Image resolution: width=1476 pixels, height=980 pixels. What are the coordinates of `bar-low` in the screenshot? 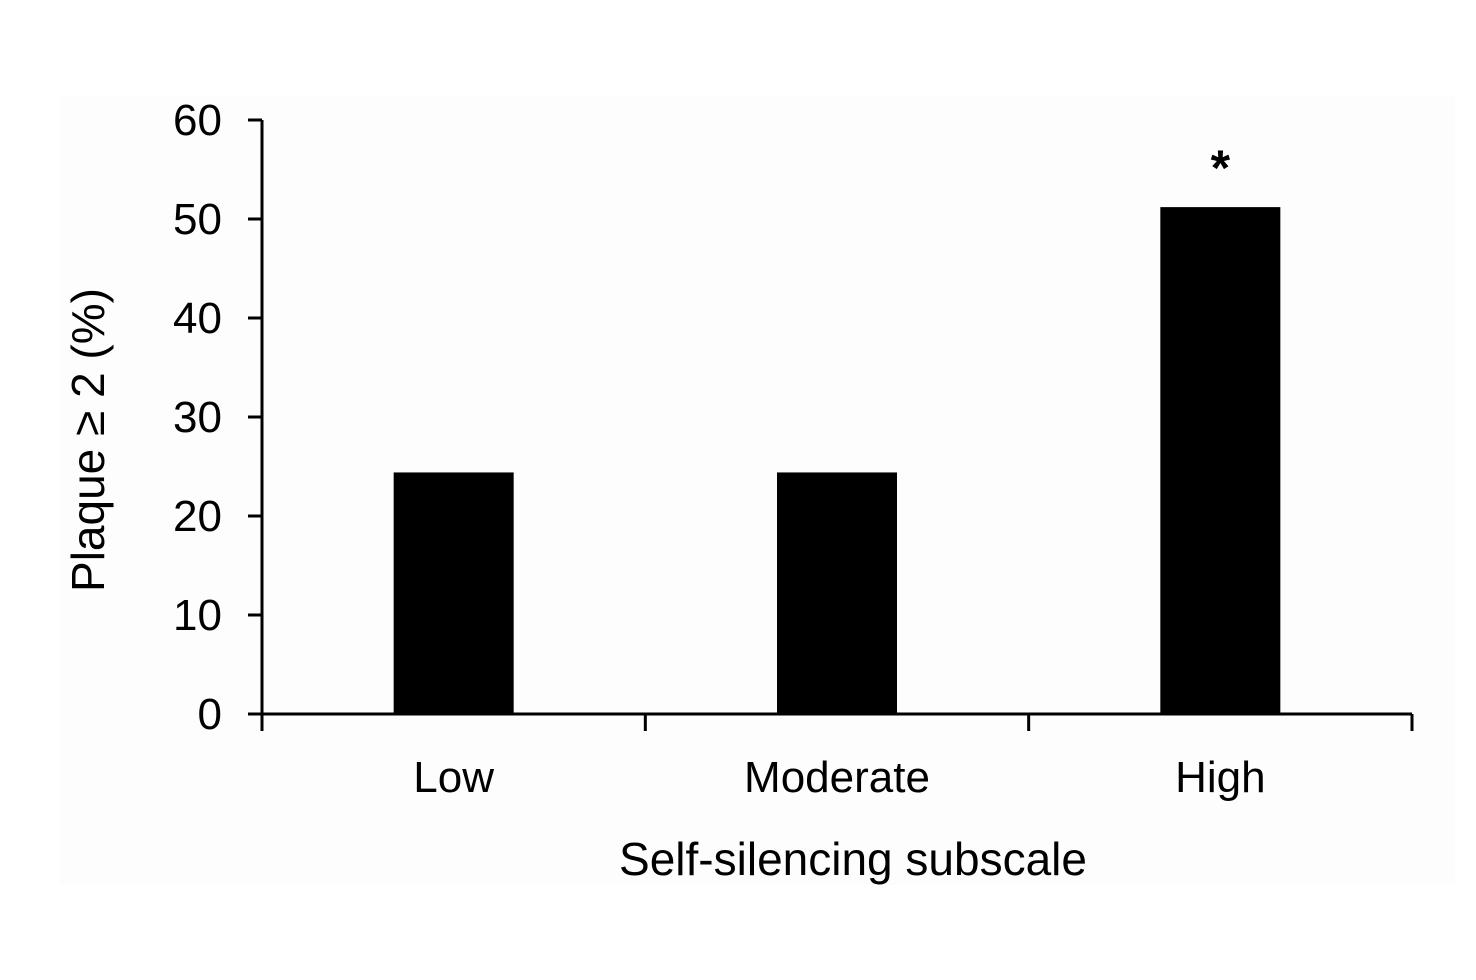 It's located at (453, 593).